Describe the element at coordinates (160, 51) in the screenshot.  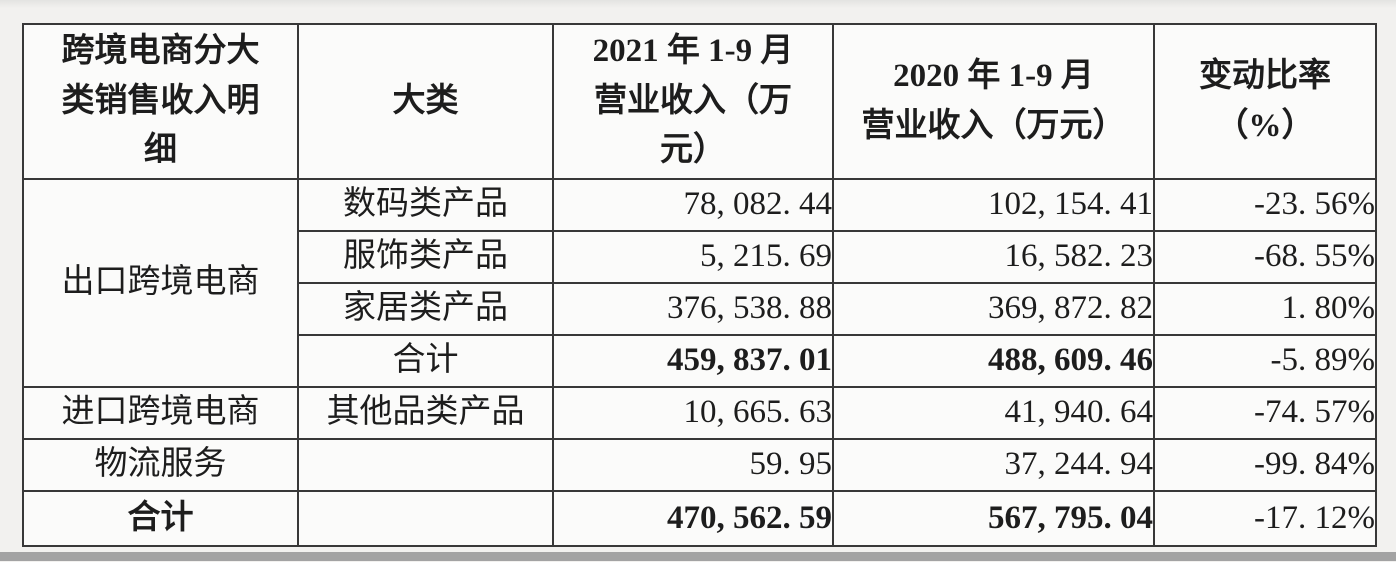
I see `header-detail-line: 跨境电商分大` at that location.